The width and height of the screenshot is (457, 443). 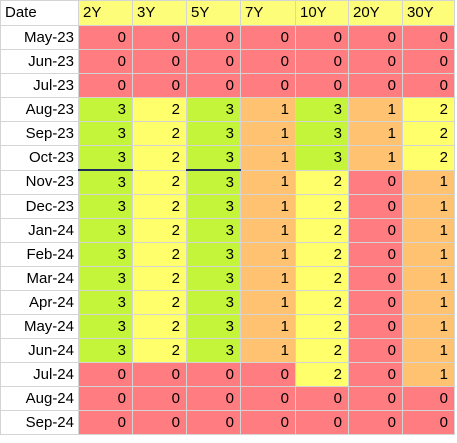 I want to click on header-cell-20y: 20Y, so click(x=375, y=13).